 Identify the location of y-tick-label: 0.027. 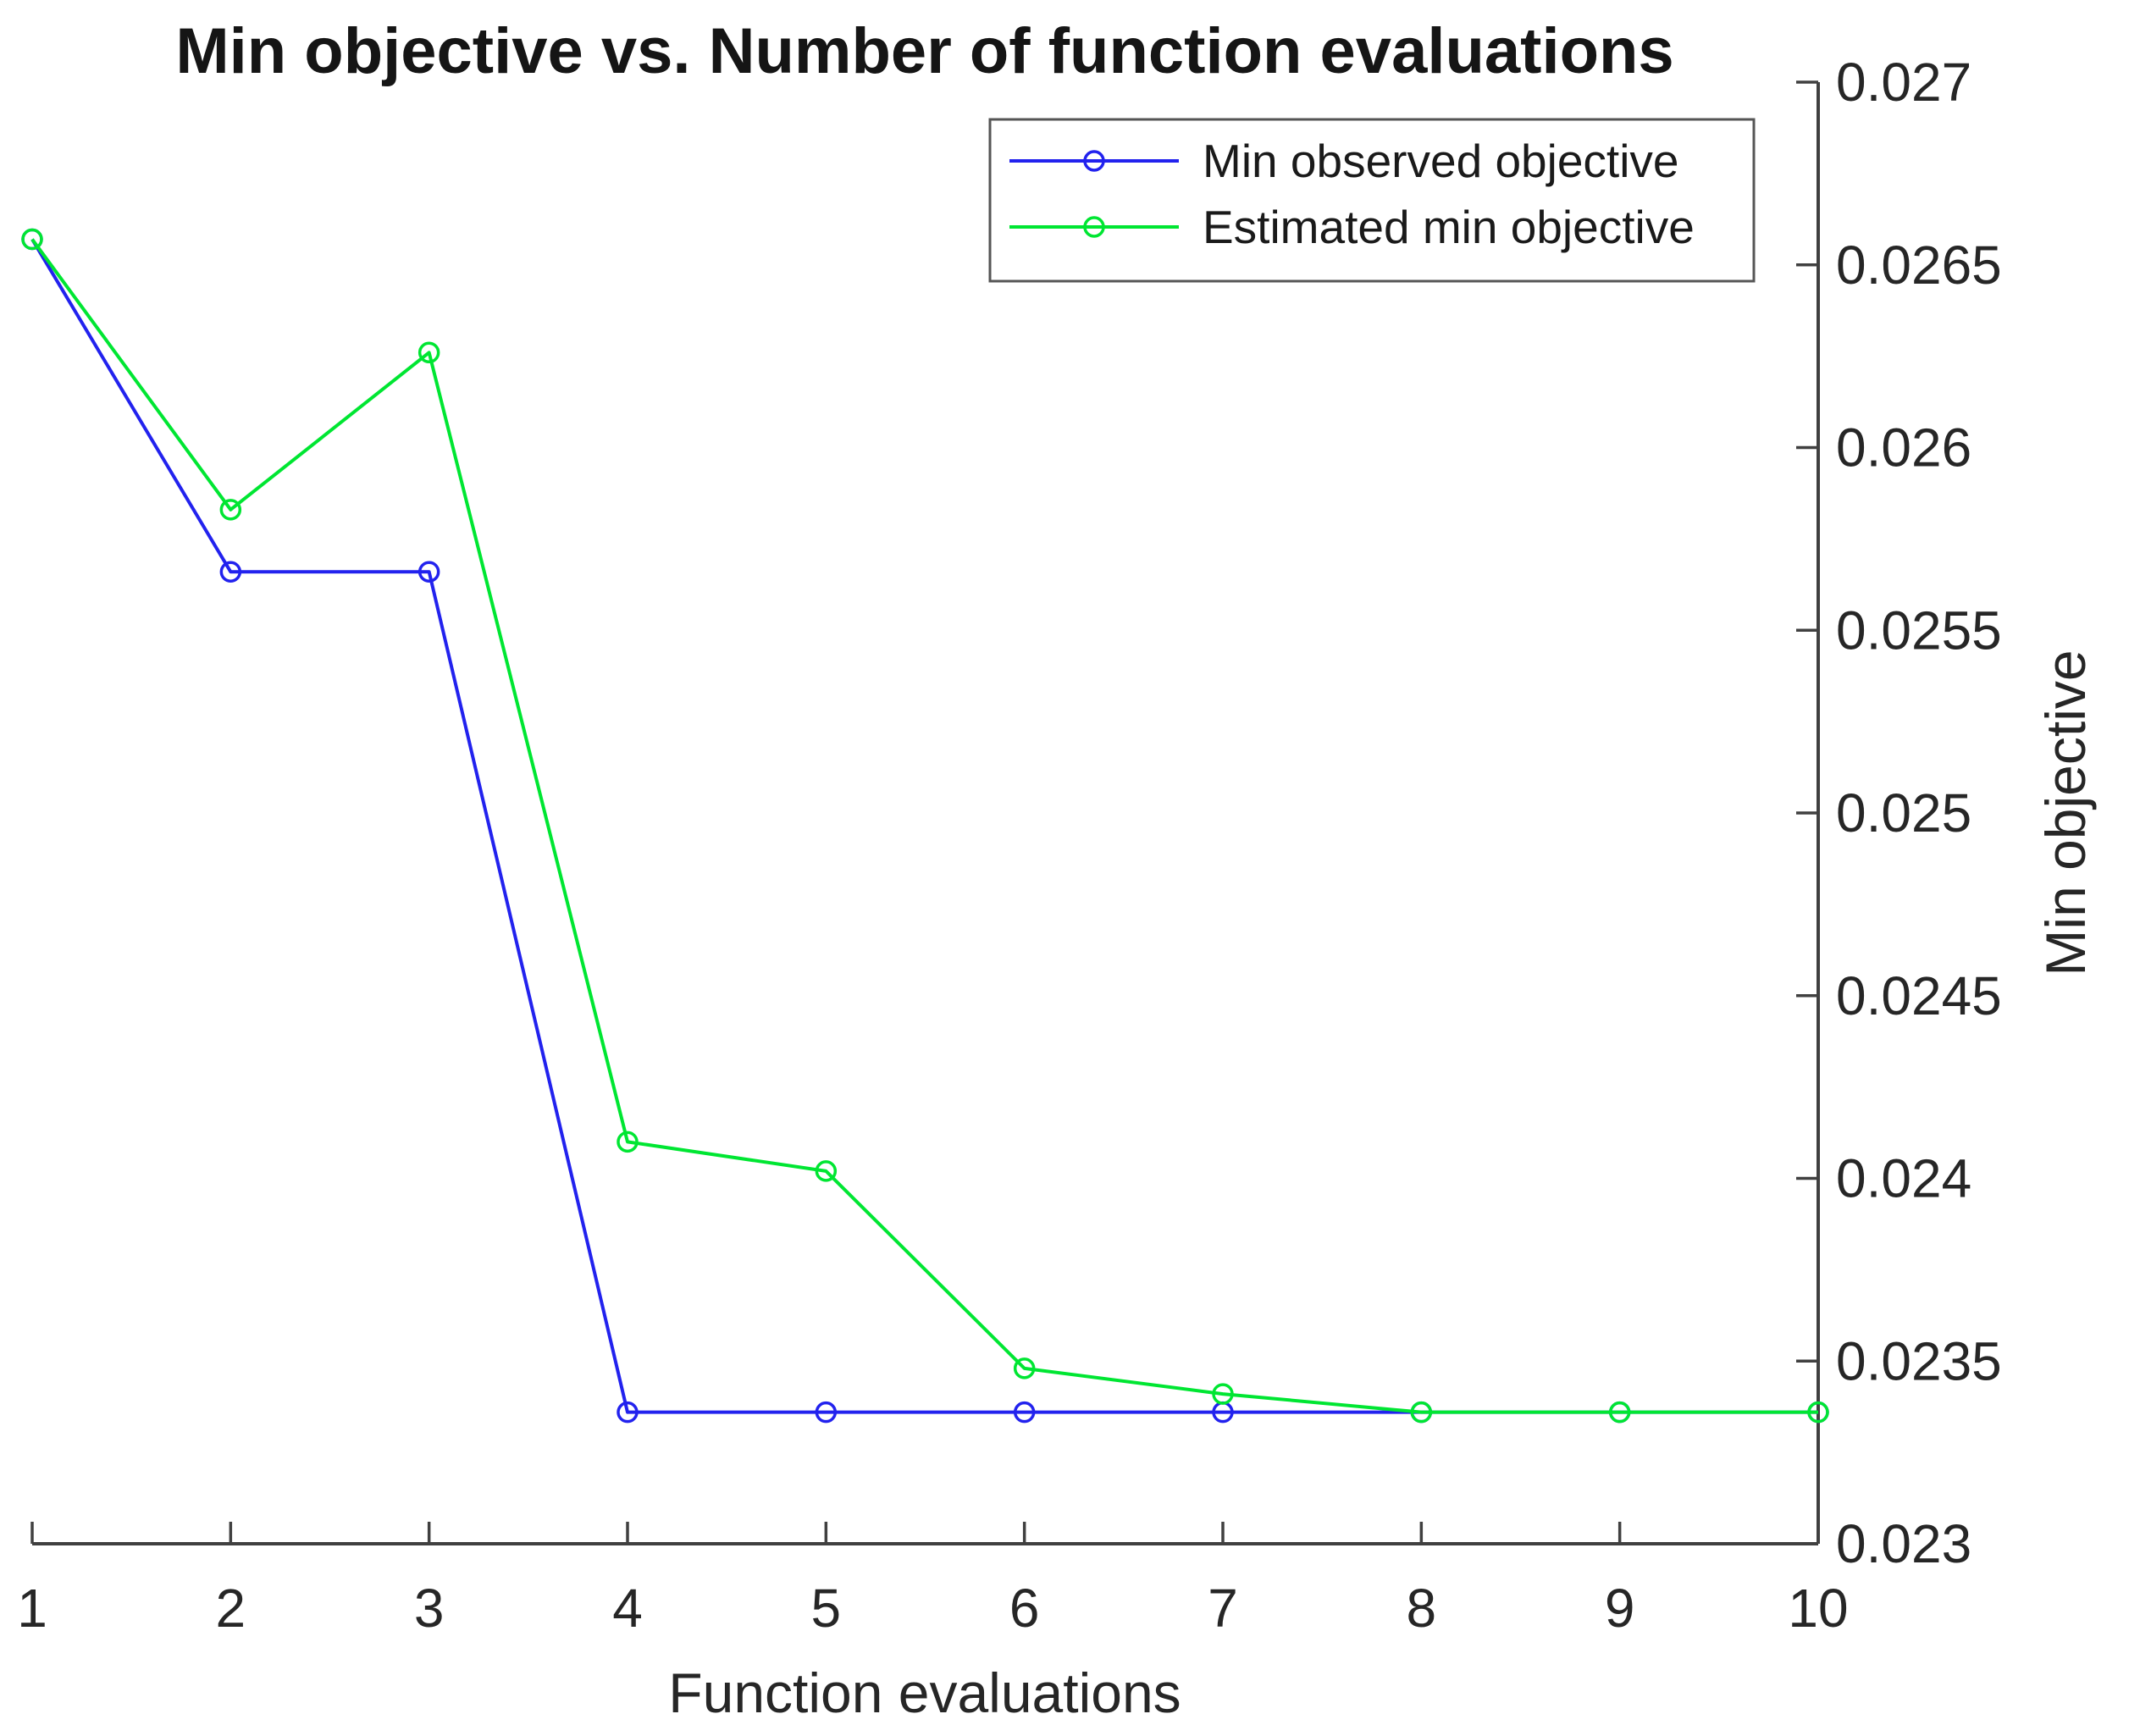
(1903, 82).